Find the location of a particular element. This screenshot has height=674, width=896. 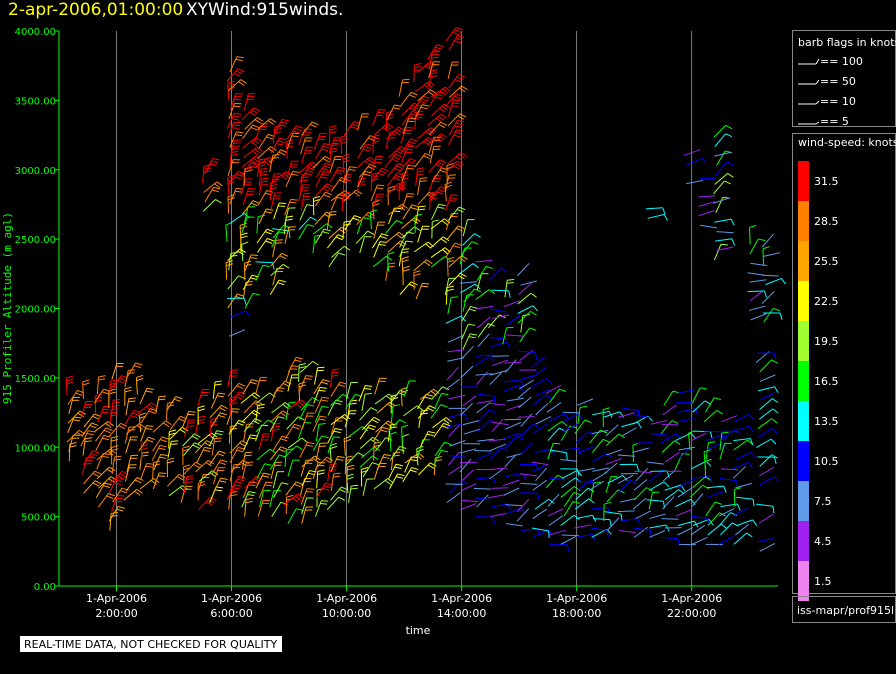

barb-legend-rows: == 100 == 50 == 10 == 5 is located at coordinates (830, 91).